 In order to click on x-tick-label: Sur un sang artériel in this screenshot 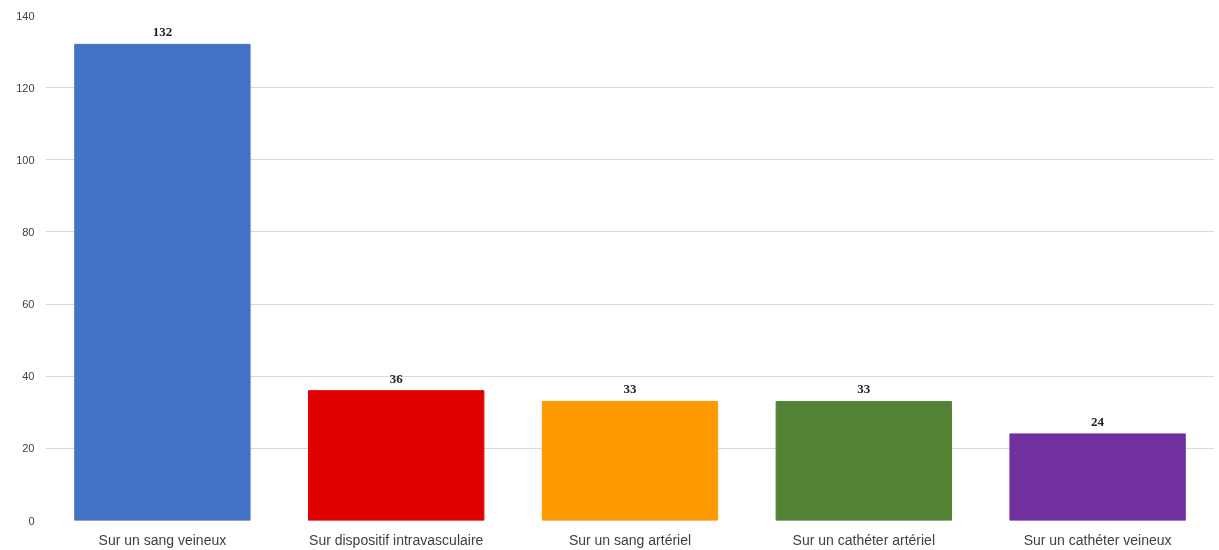, I will do `click(630, 539)`.